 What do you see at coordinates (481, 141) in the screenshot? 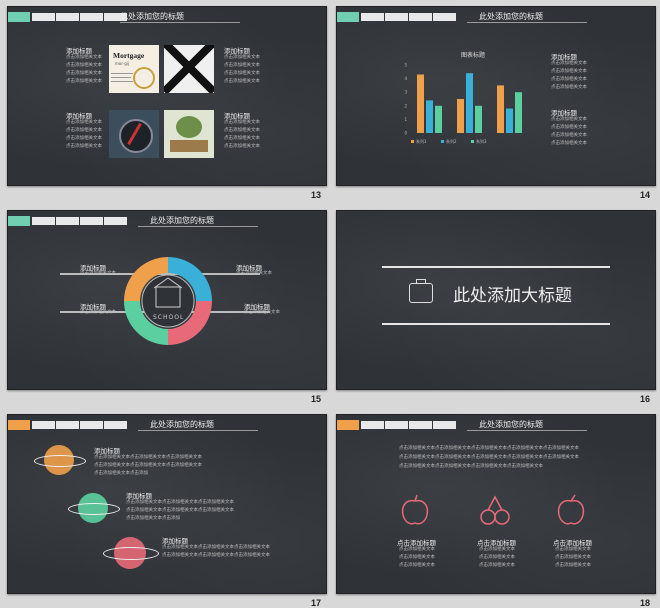
I see `legend-label: 系列3` at bounding box center [481, 141].